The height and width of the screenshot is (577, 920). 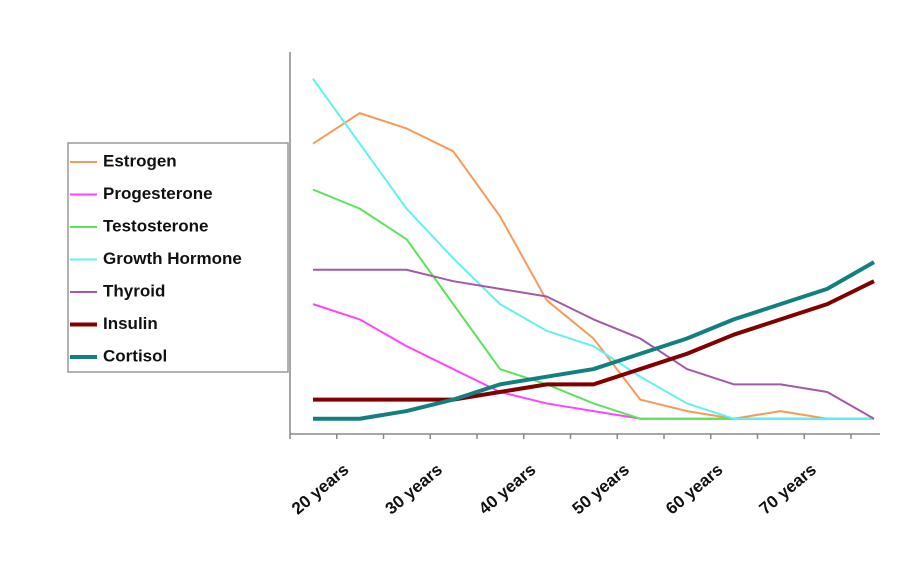 What do you see at coordinates (788, 489) in the screenshot?
I see `x-tick-label: 70 years` at bounding box center [788, 489].